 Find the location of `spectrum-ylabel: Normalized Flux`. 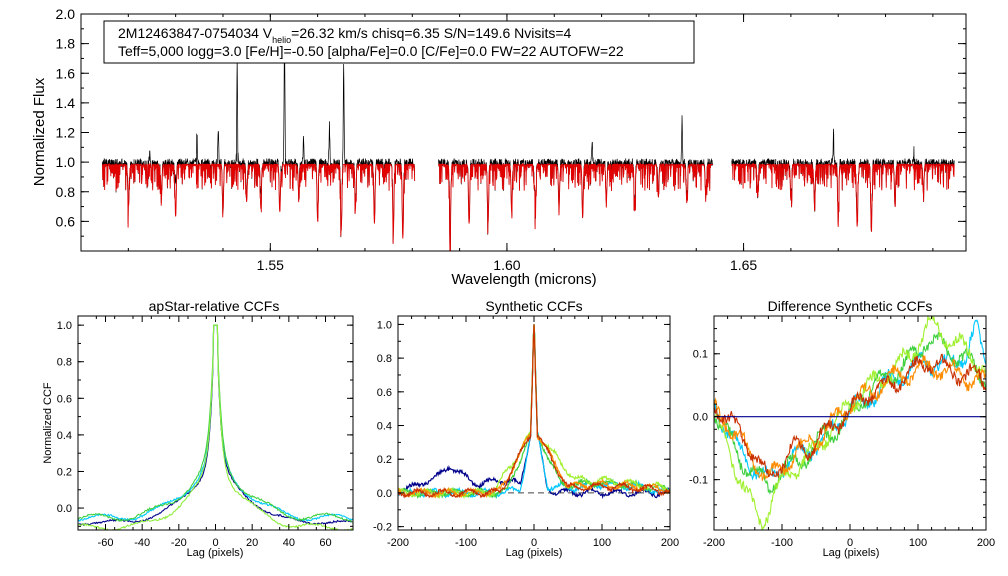

spectrum-ylabel: Normalized Flux is located at coordinates (39, 131).